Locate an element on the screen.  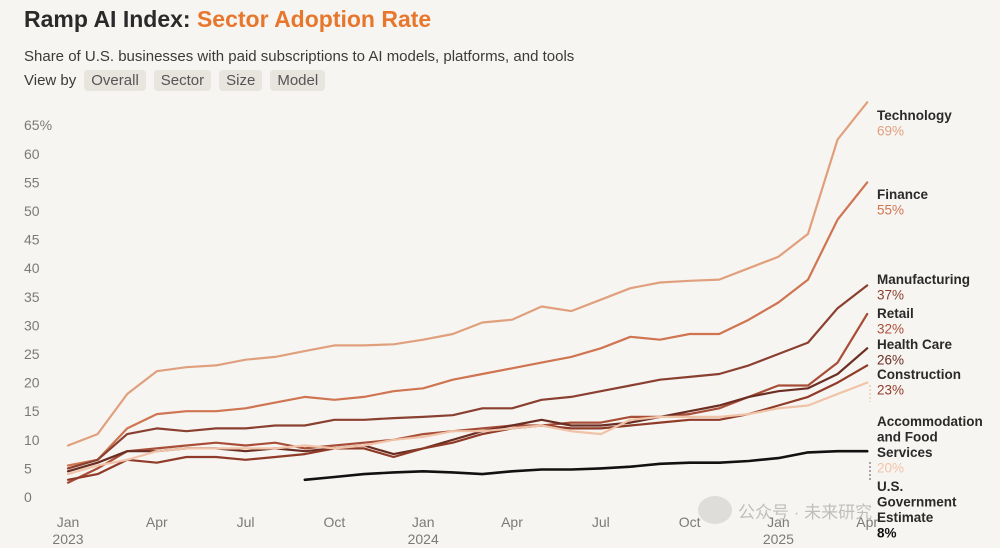
y-tick-label: 30 is located at coordinates (32, 325).